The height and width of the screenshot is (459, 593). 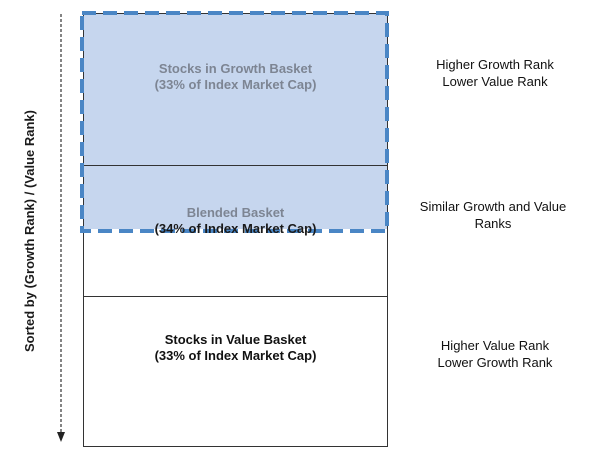 What do you see at coordinates (493, 215) in the screenshot?
I see `side-label-middle: Similar Growth and Value Ranks` at bounding box center [493, 215].